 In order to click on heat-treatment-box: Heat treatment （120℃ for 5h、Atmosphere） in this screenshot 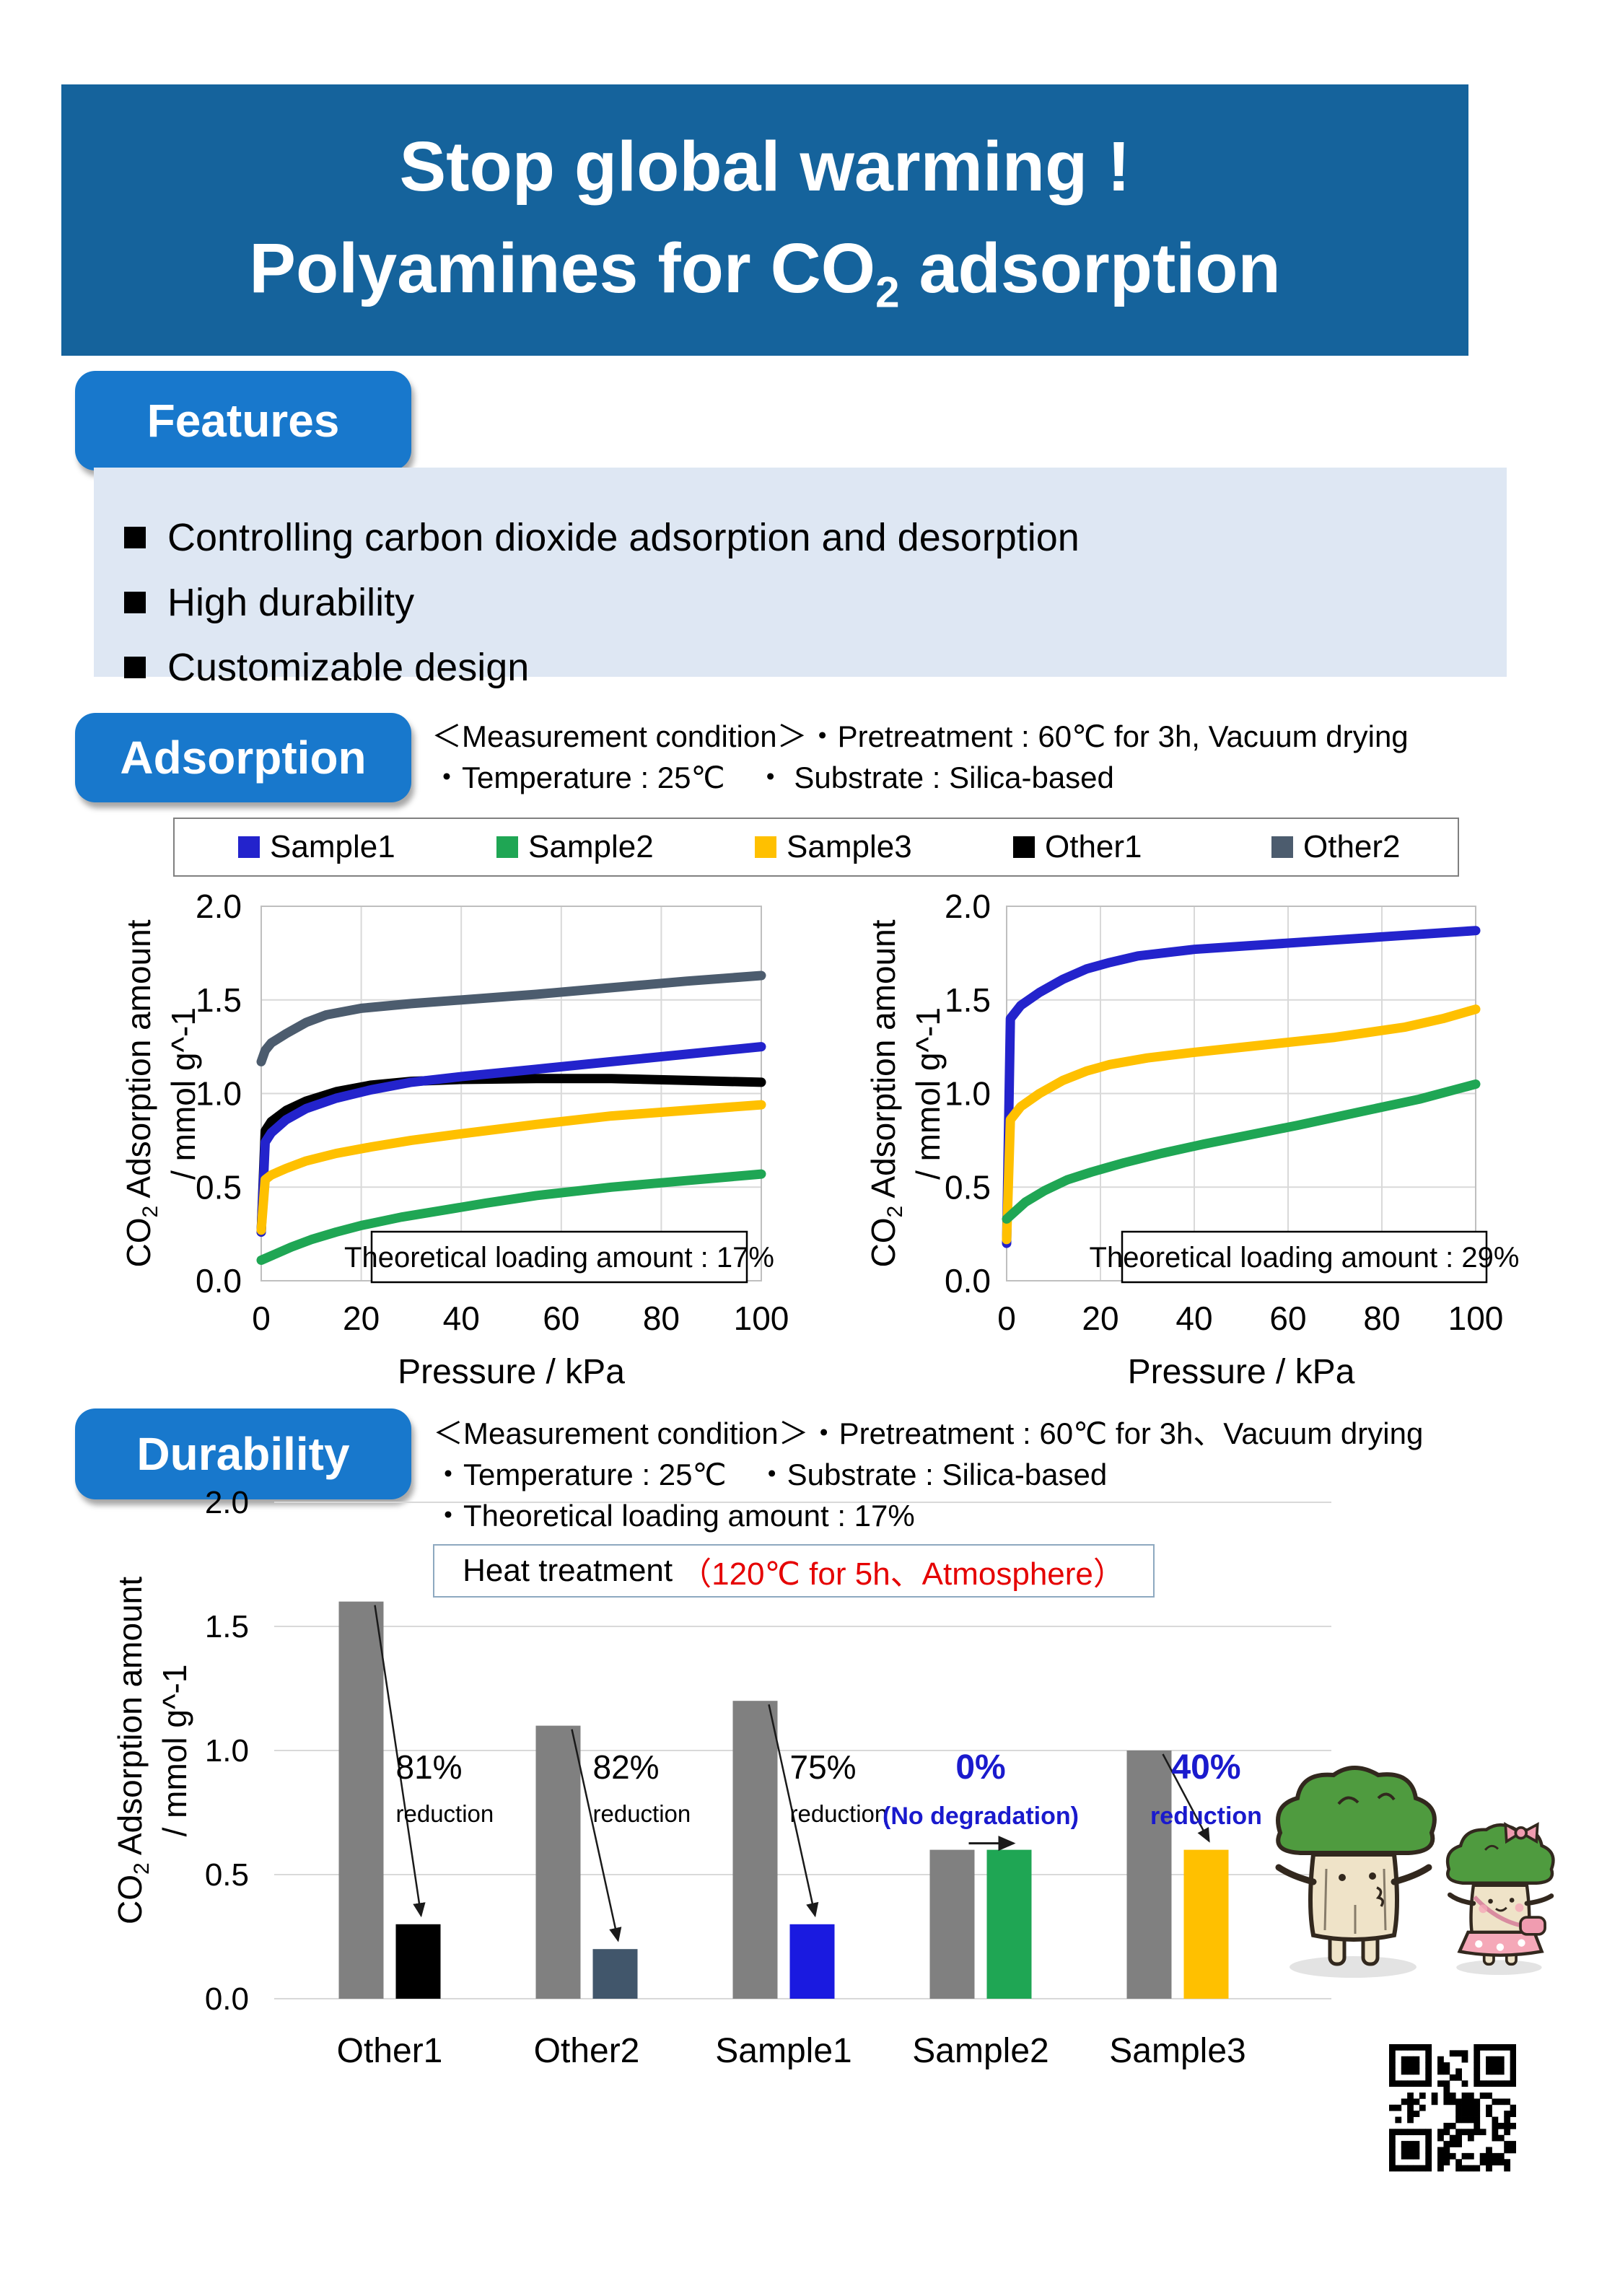, I will do `click(794, 1571)`.